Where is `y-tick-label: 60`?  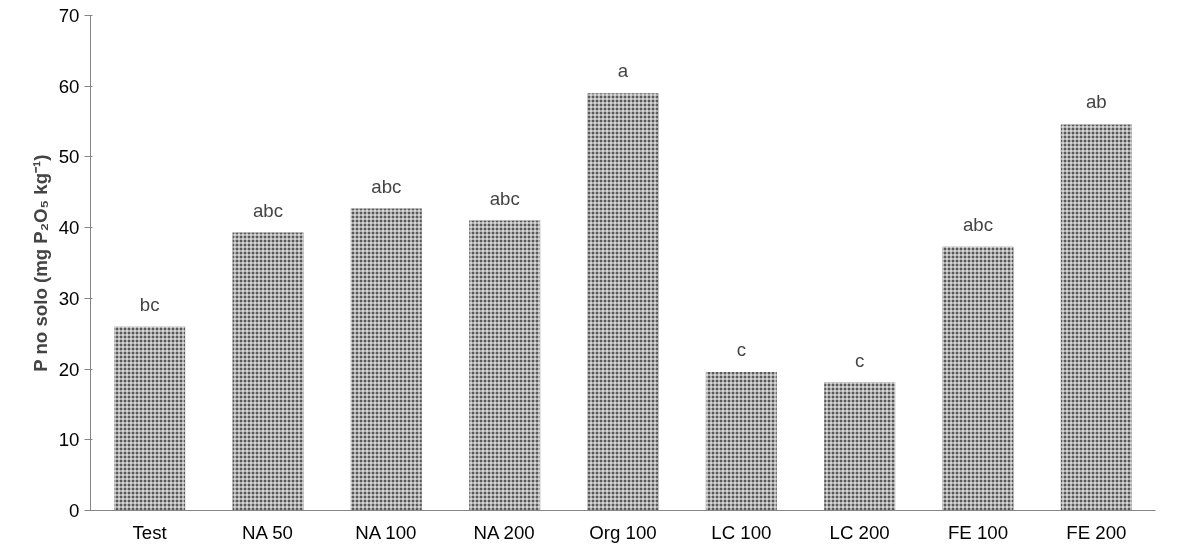
y-tick-label: 60 is located at coordinates (69, 86).